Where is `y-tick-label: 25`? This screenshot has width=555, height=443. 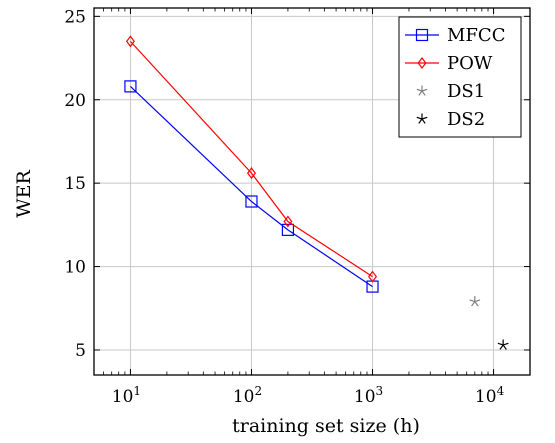 y-tick-label: 25 is located at coordinates (75, 17).